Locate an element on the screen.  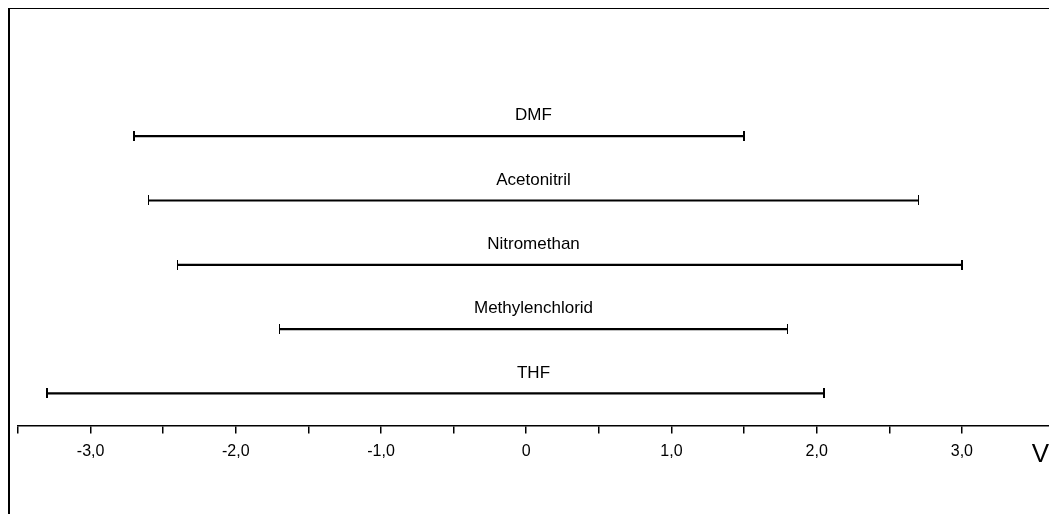
x-tick-label: 3,0 is located at coordinates (962, 450).